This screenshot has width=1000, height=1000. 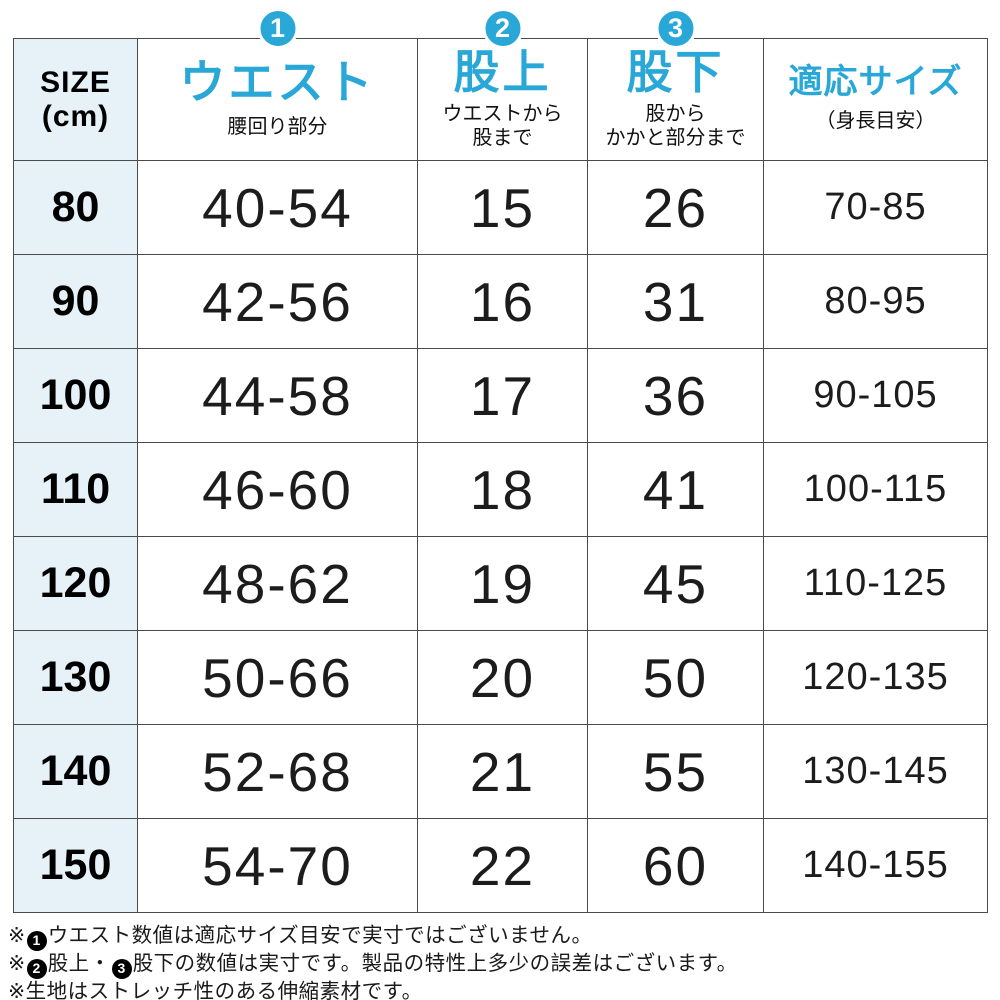 I want to click on column-header-fit: 適応サイズ （身長目安）, so click(x=875, y=99).